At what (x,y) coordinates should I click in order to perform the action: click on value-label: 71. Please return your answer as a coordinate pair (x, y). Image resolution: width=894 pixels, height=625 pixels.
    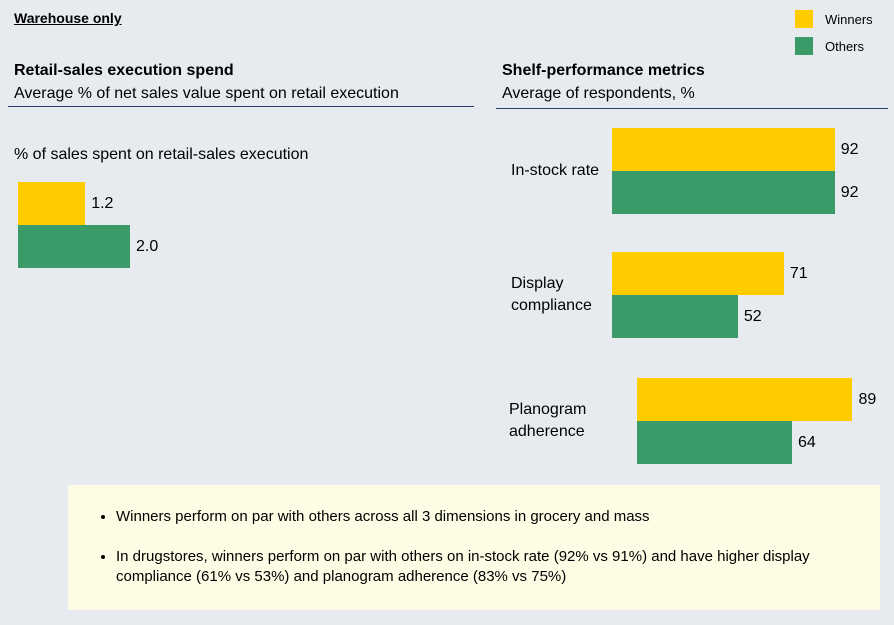
    Looking at the image, I should click on (798, 273).